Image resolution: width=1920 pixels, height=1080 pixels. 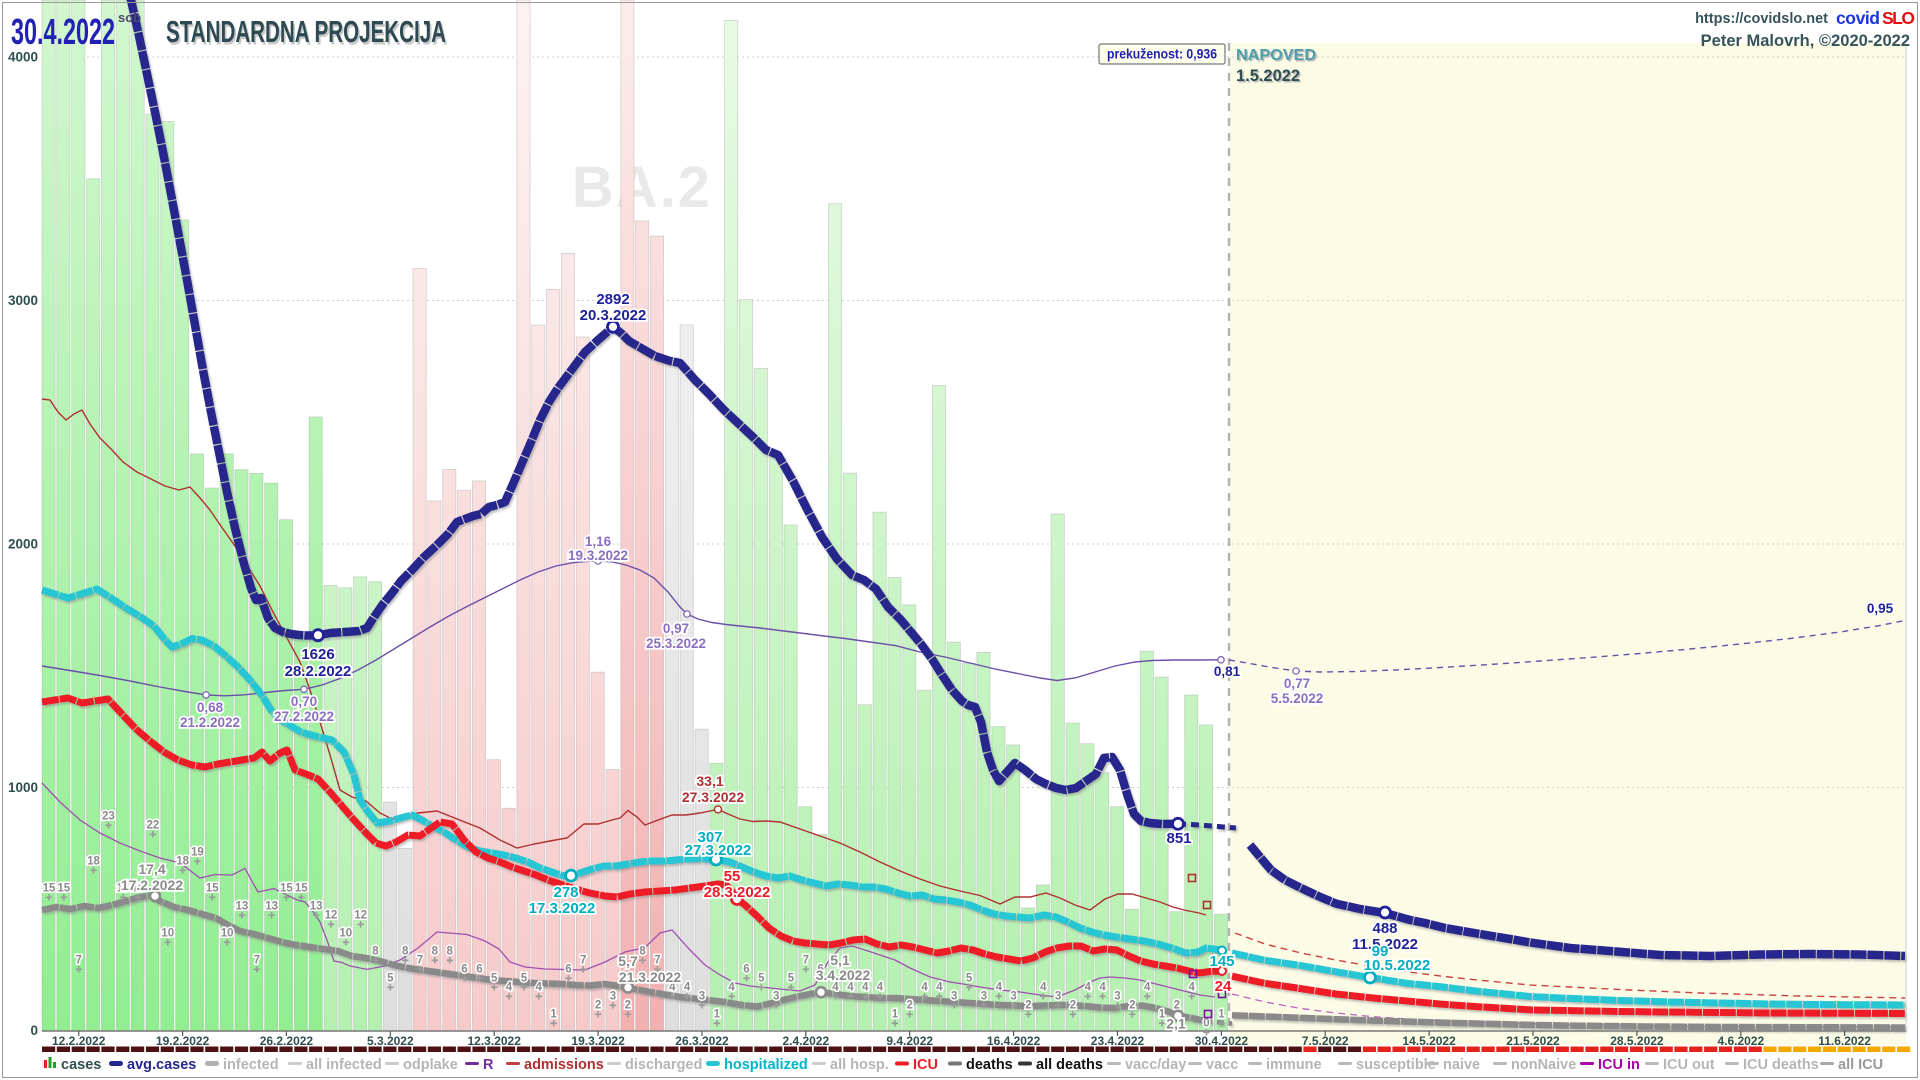 What do you see at coordinates (153, 825) in the screenshot?
I see `svg-text: 22` at bounding box center [153, 825].